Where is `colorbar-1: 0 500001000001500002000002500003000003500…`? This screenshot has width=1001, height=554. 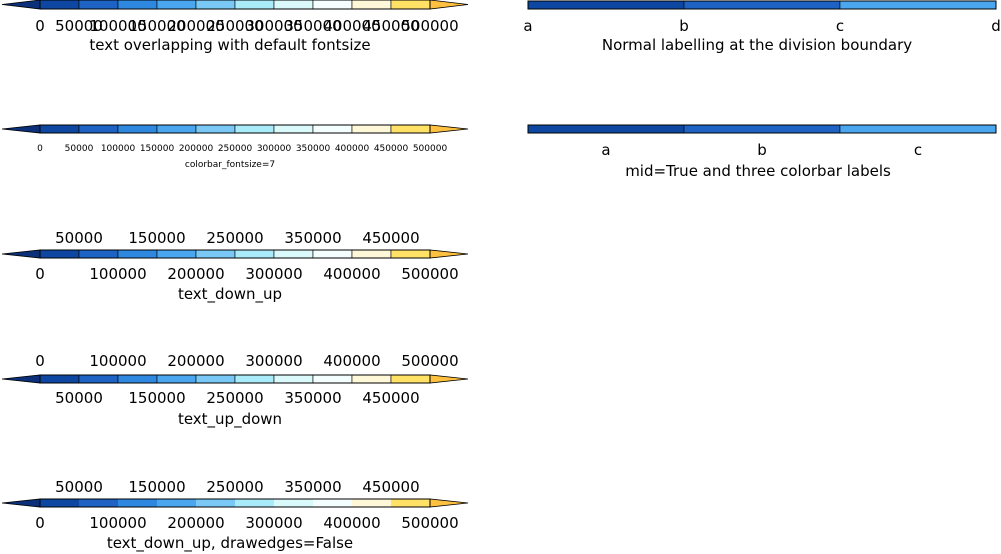
colorbar-1: 0 500001000001500002000002500003000003500… is located at coordinates (235, 27).